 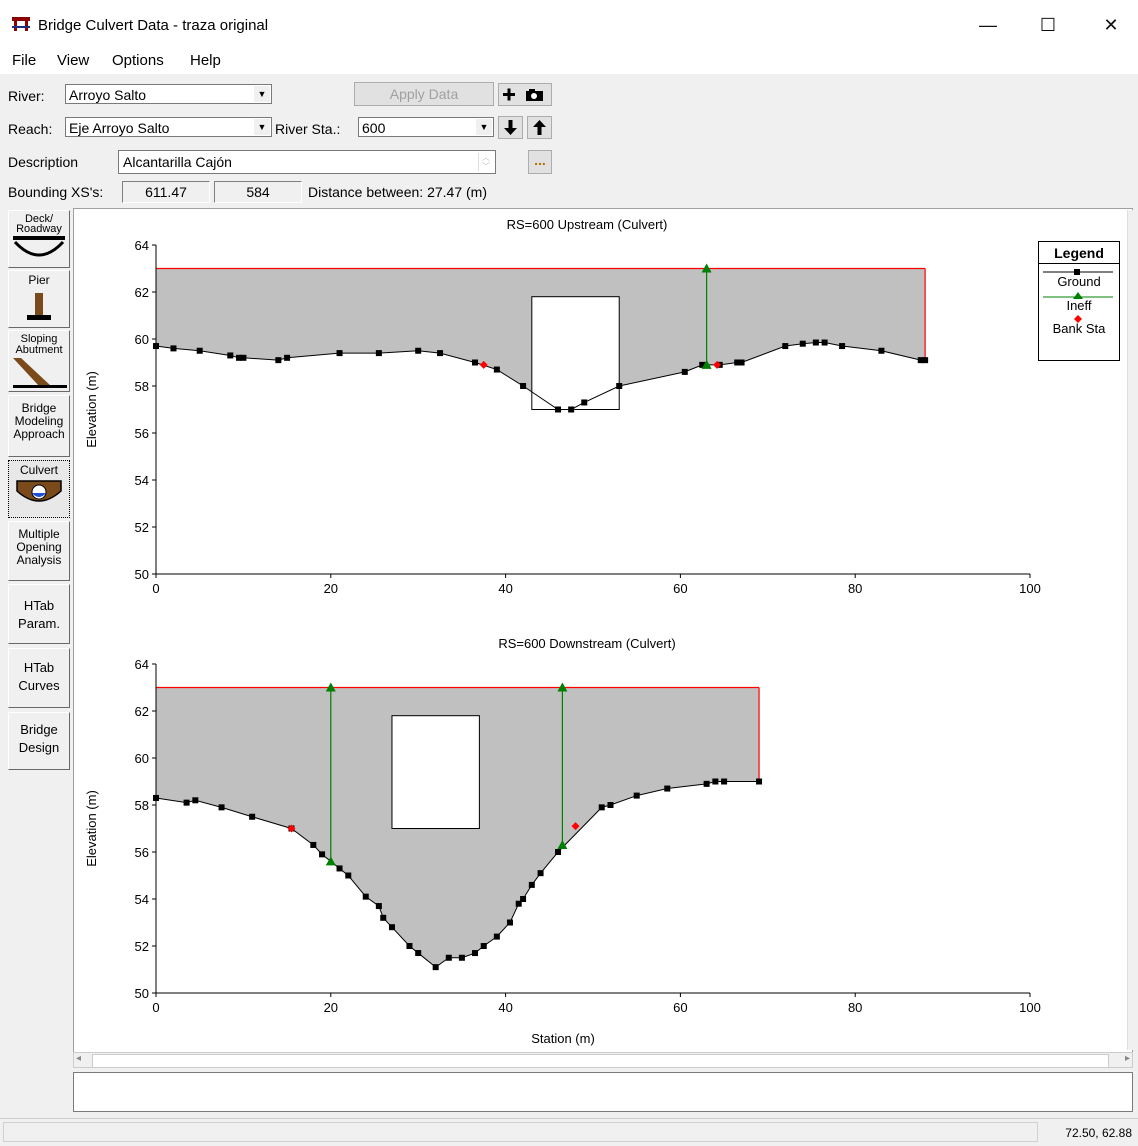 What do you see at coordinates (600, 1061) in the screenshot?
I see `scroll-thumb` at bounding box center [600, 1061].